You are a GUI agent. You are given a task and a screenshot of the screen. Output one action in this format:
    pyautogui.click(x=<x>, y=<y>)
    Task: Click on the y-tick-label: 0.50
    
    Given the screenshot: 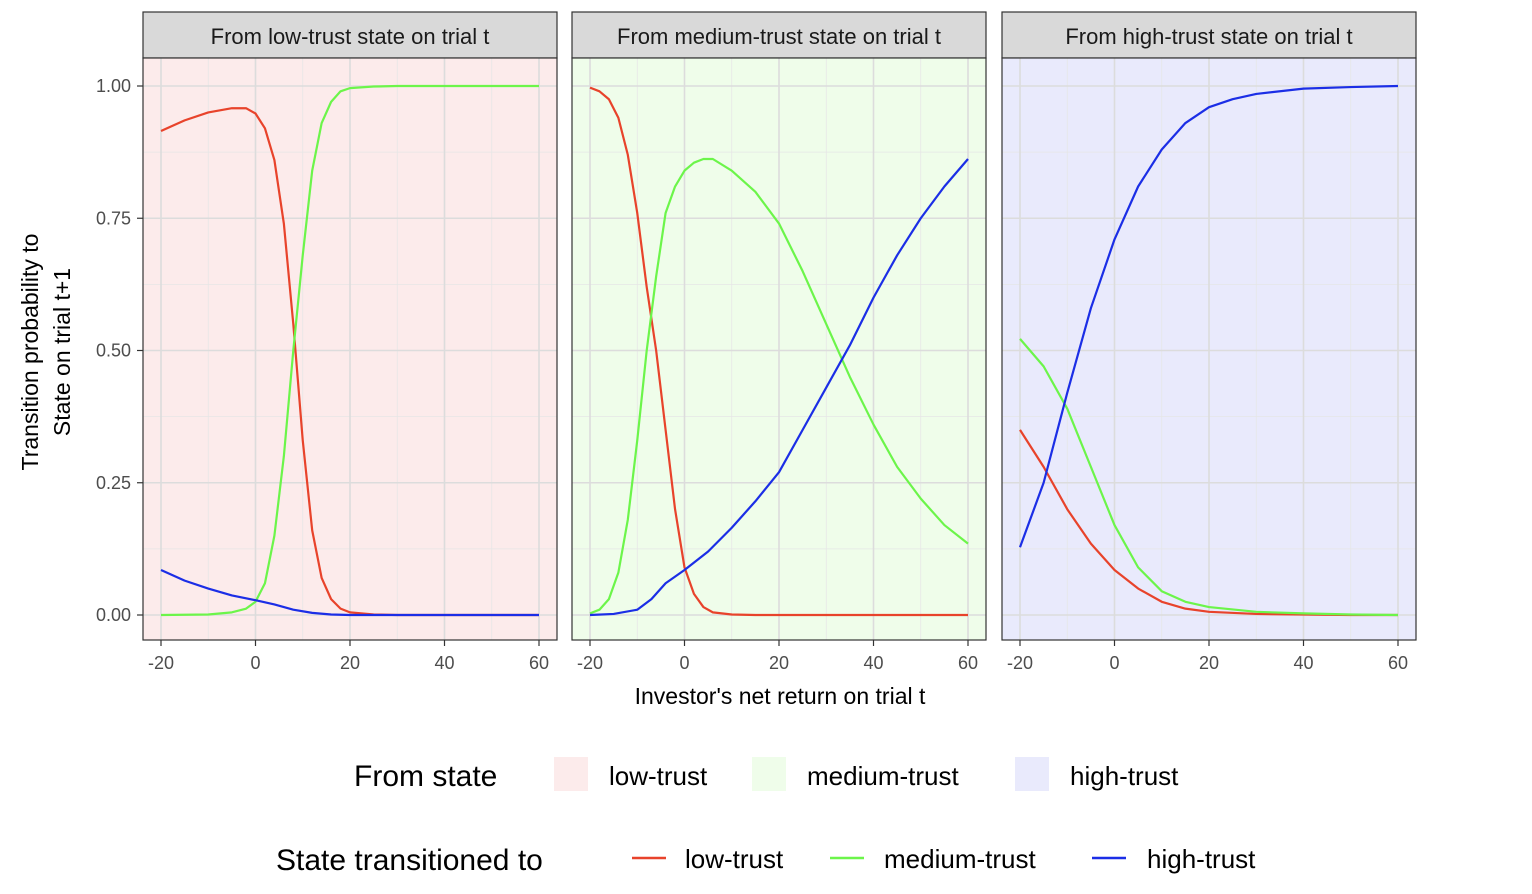 What is the action you would take?
    pyautogui.click(x=113, y=351)
    